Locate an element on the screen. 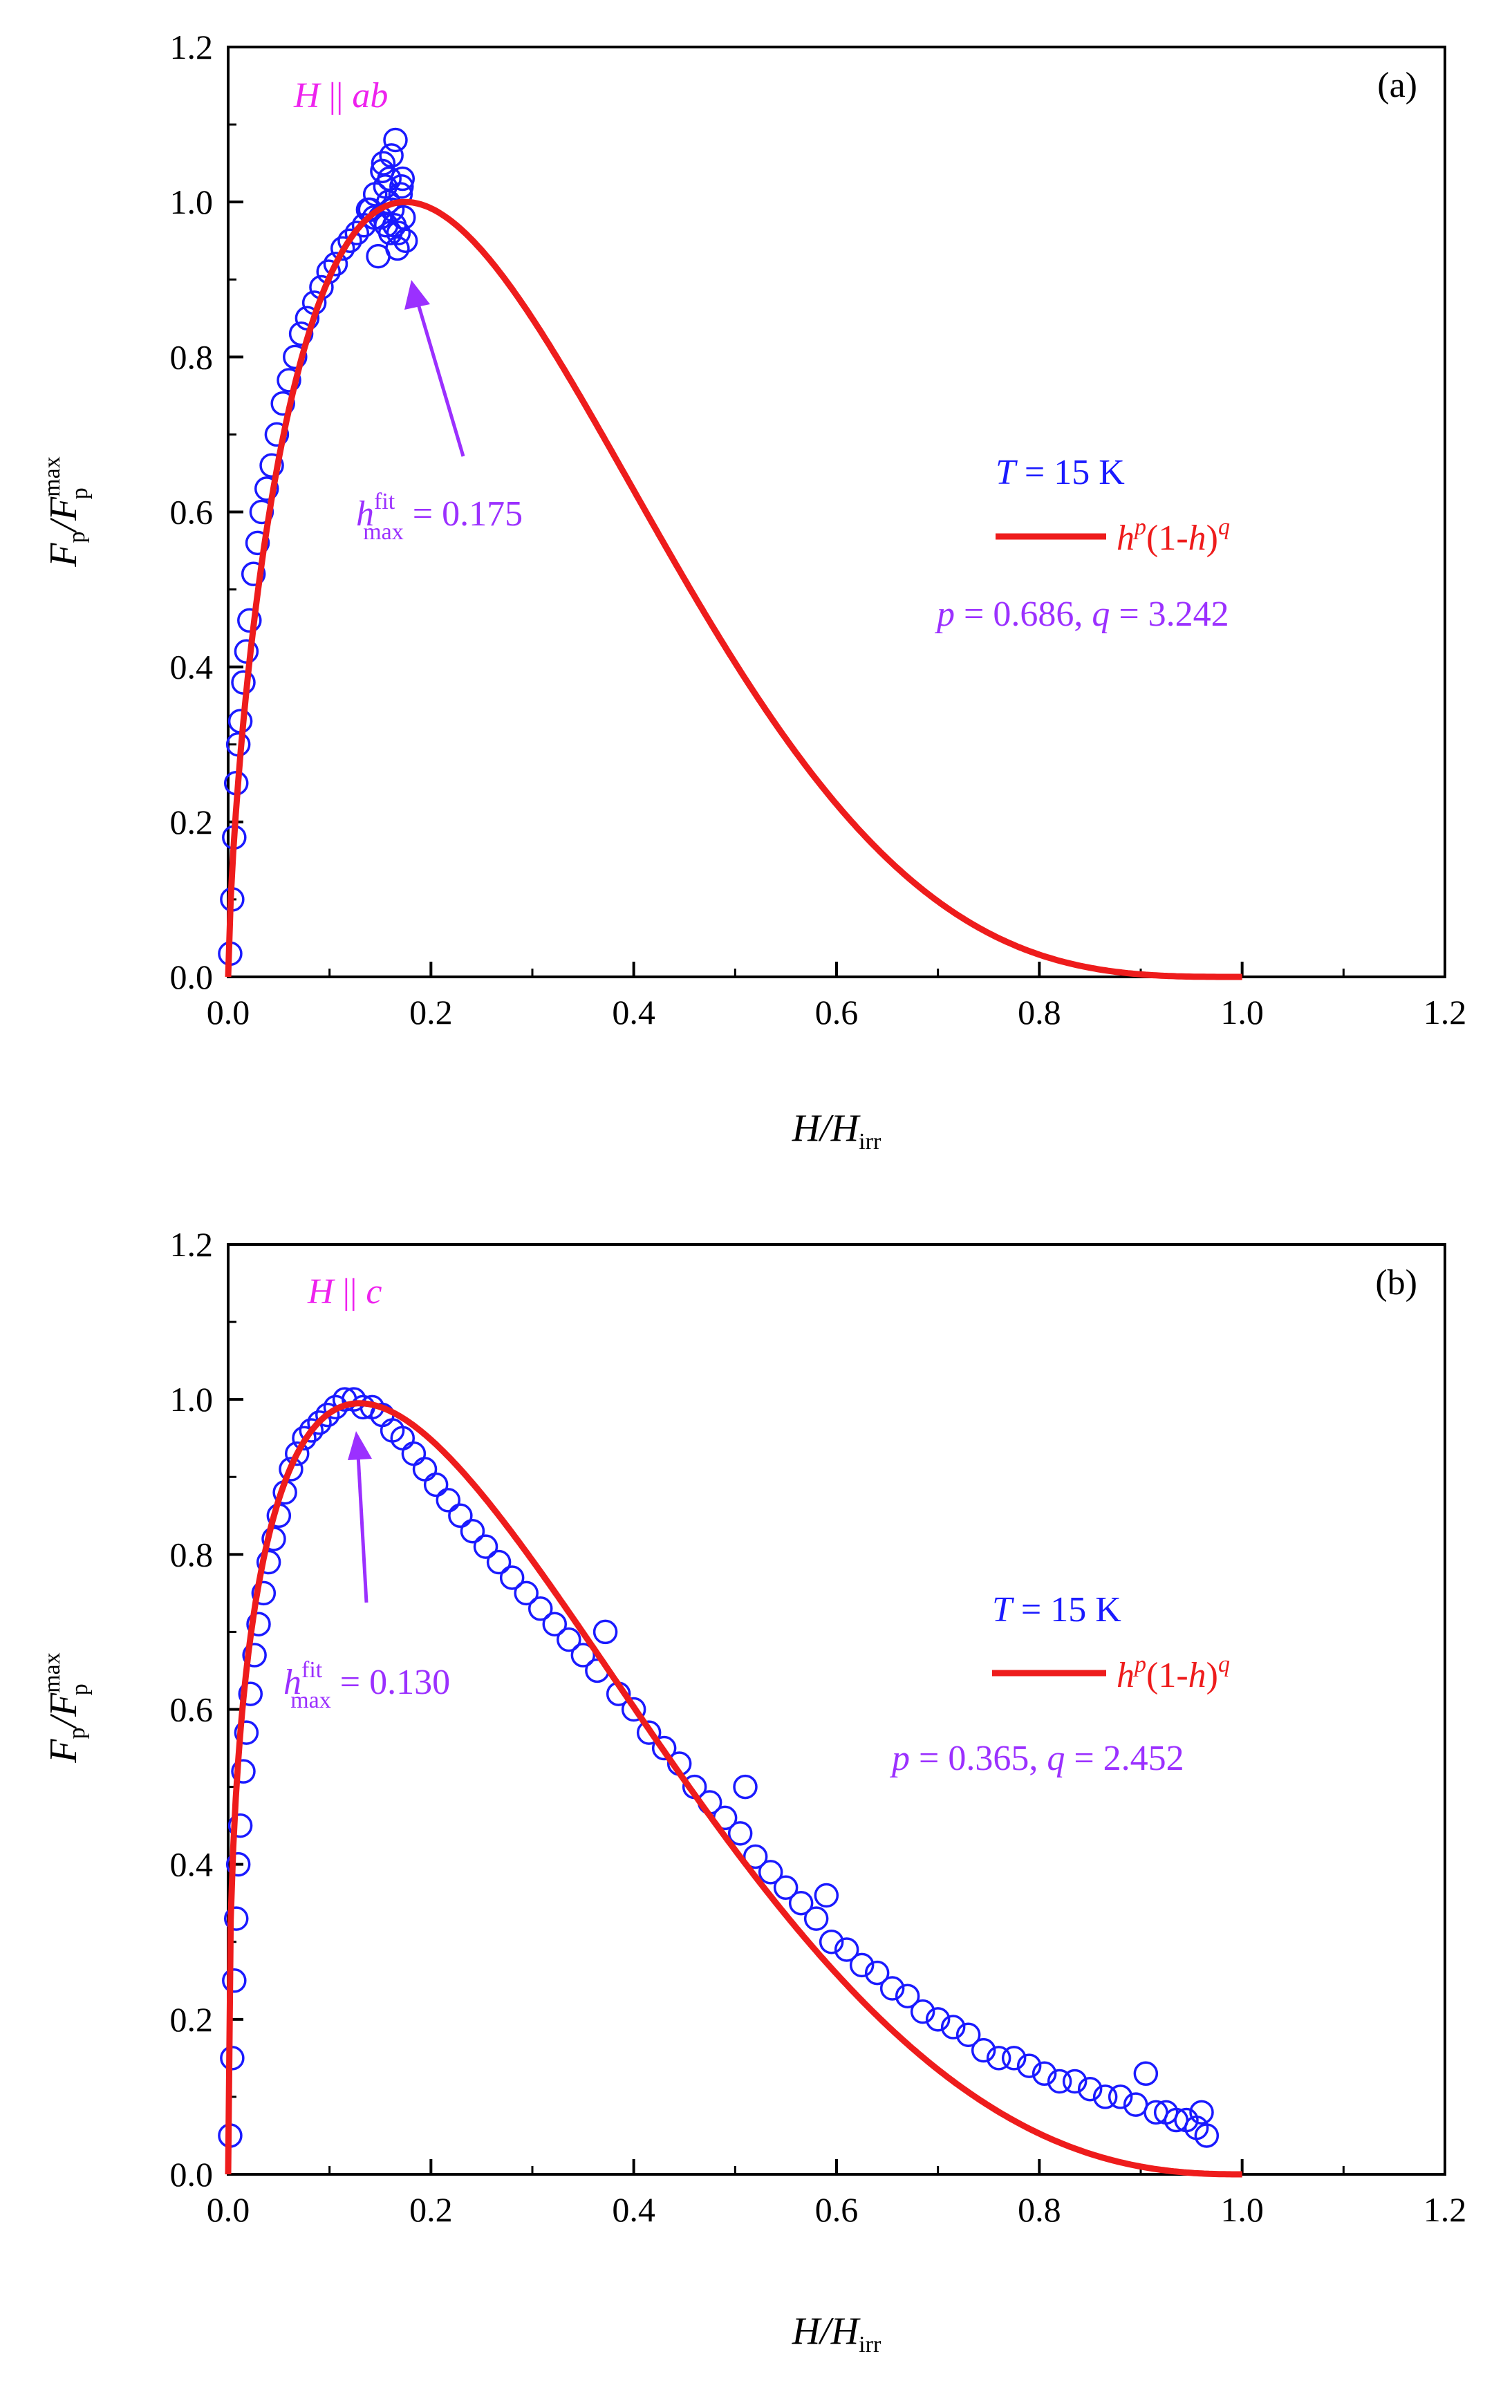 This screenshot has width=1512, height=2408. x-tick-label: 0.6 is located at coordinates (837, 1012).